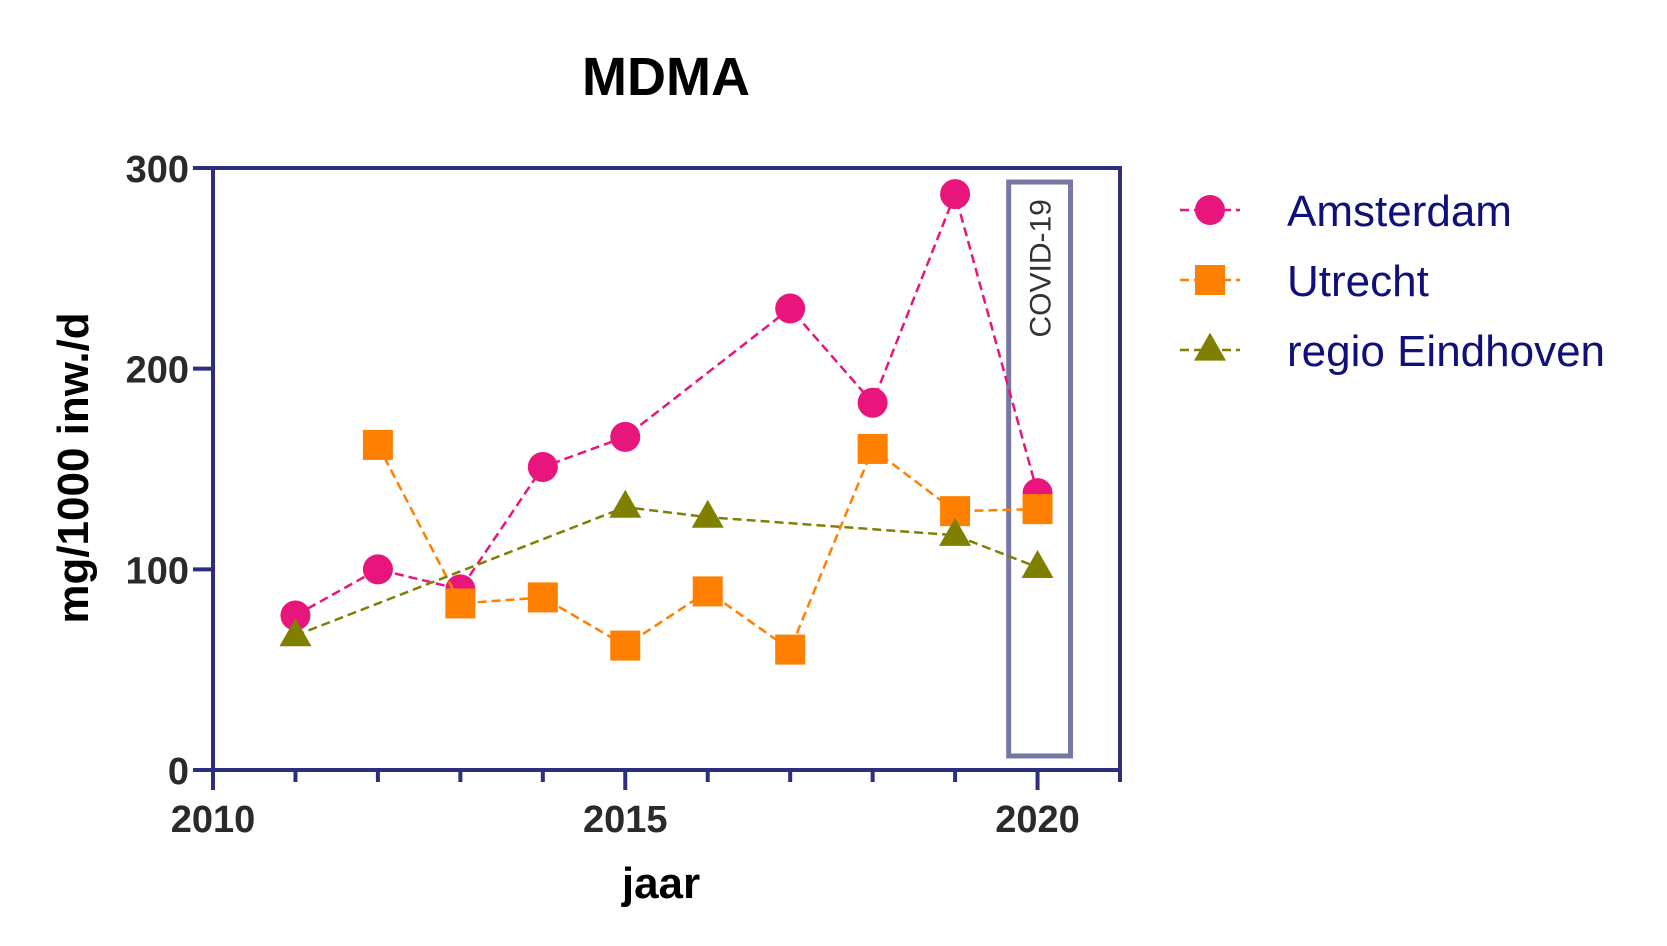 This screenshot has height=946, width=1667. I want to click on legend-item: Amsterdam, so click(1346, 211).